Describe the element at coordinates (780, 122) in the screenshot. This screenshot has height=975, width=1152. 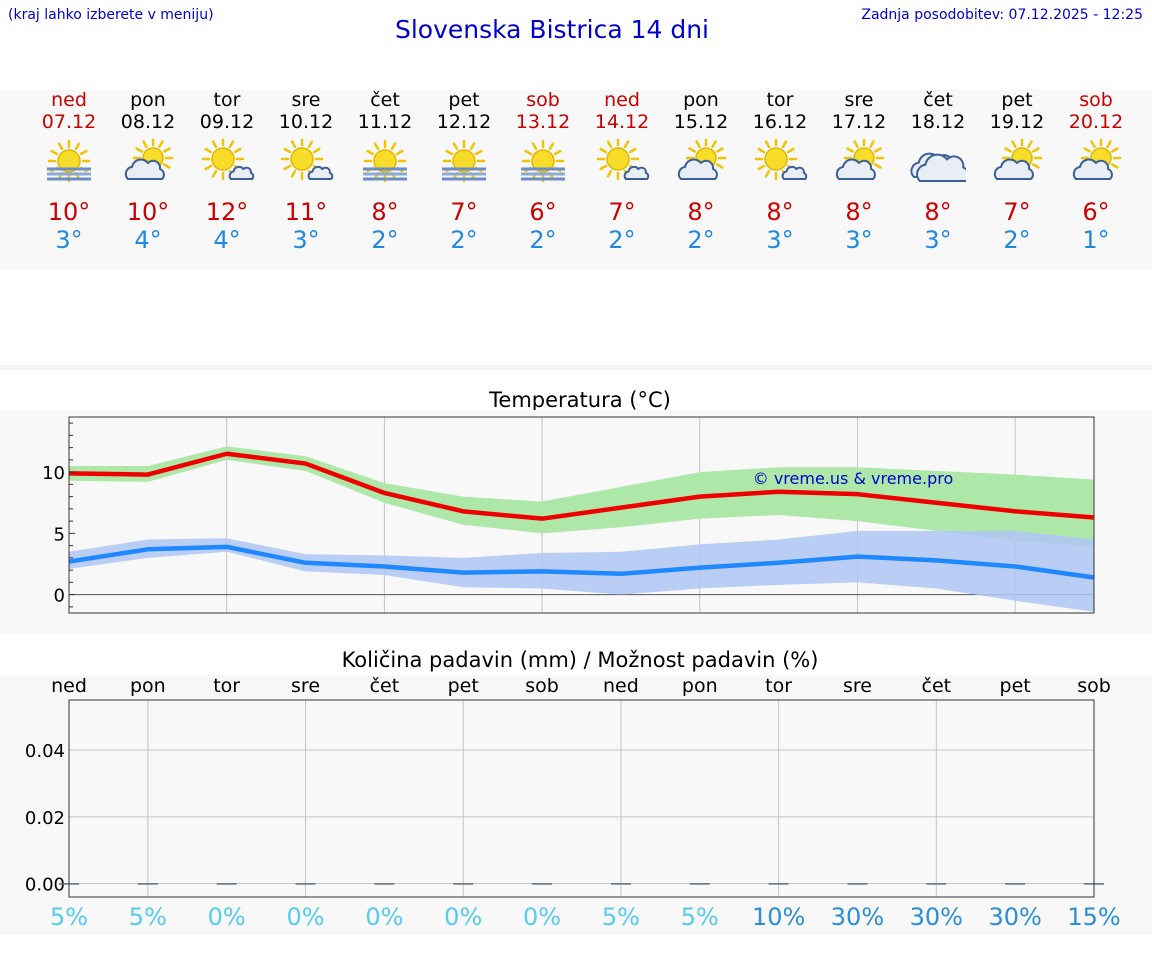
I see `day-date: 16.12` at that location.